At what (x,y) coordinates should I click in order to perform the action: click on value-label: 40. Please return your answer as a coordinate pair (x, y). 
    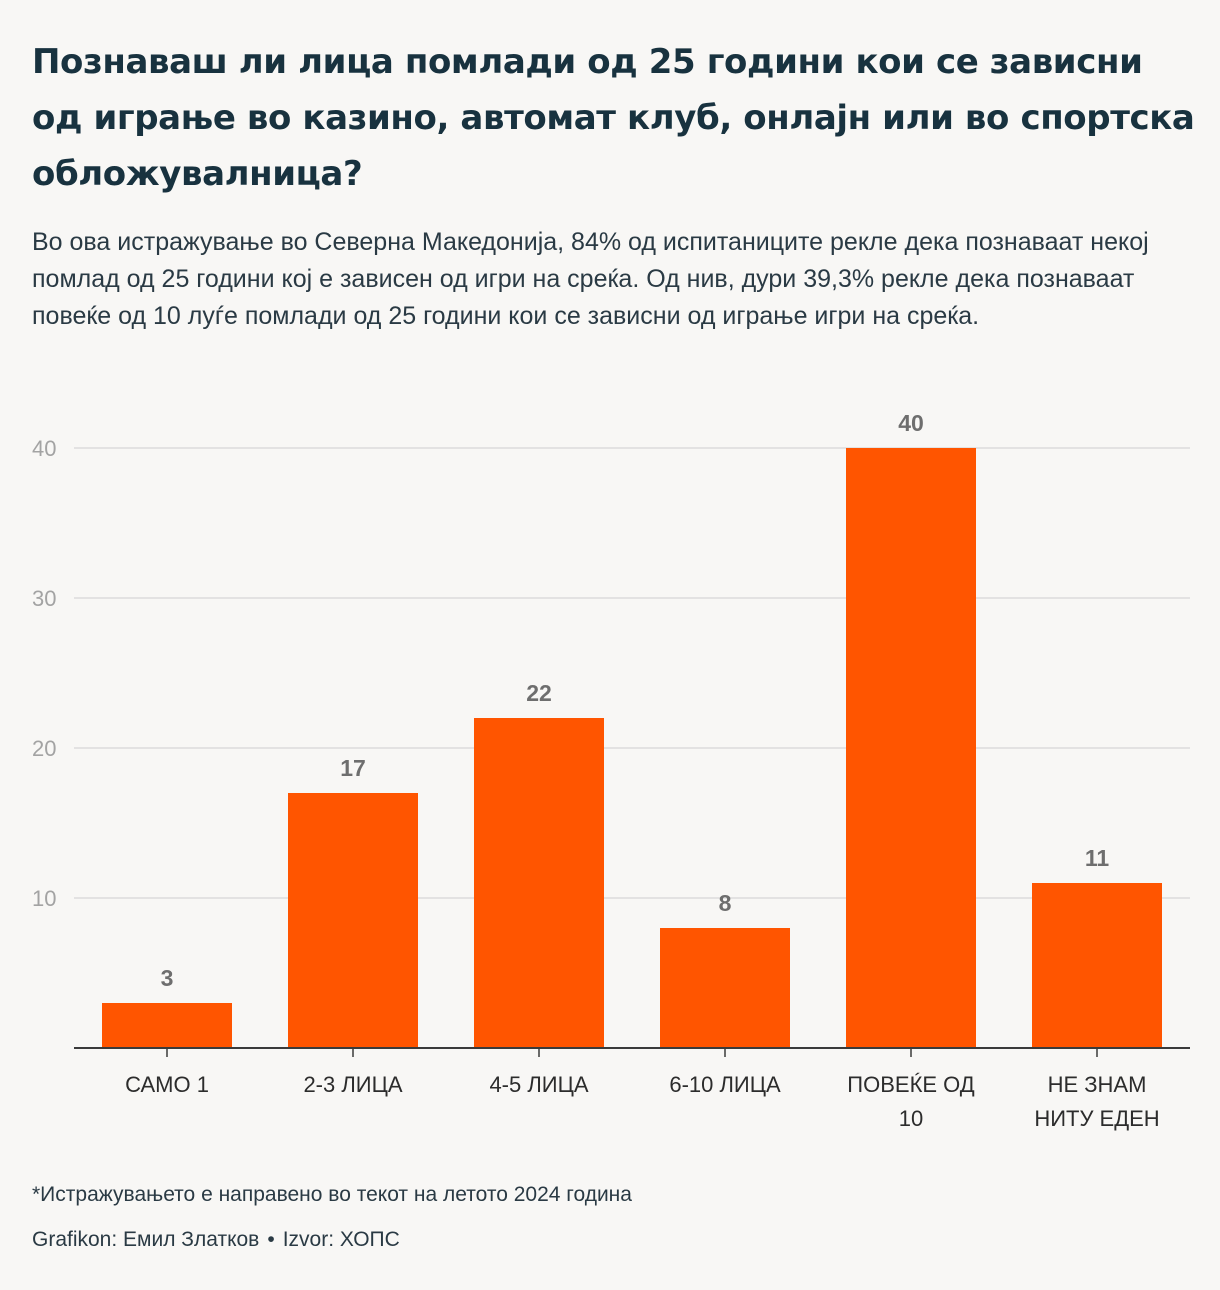
    Looking at the image, I should click on (911, 423).